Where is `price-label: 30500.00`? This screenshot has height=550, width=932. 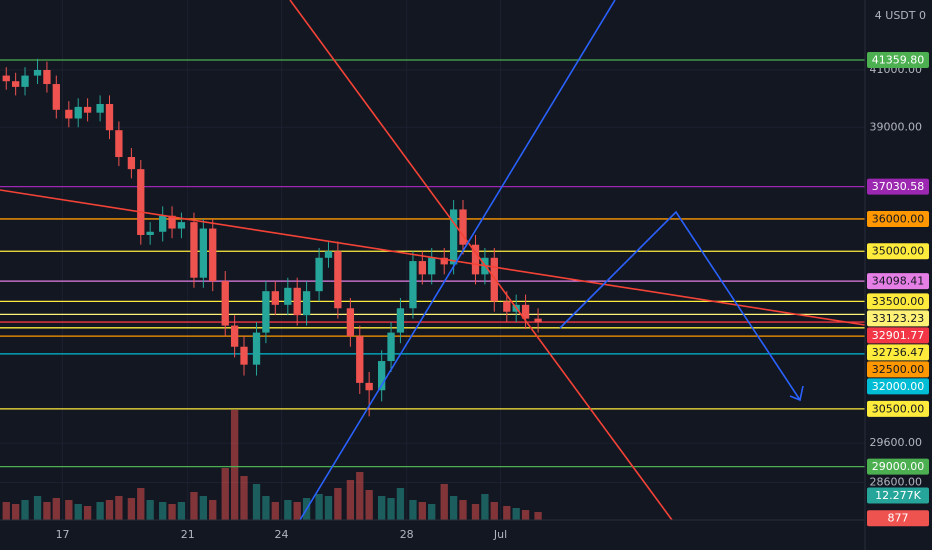
price-label: 30500.00 is located at coordinates (898, 408).